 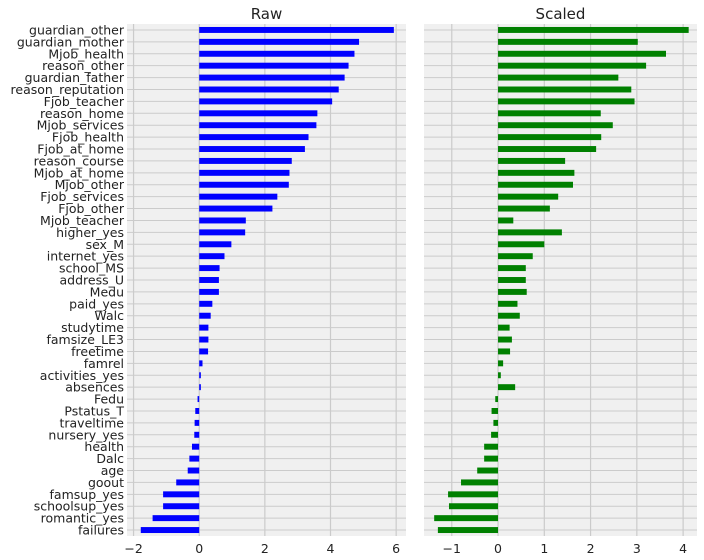 I want to click on category-label: higher_yes, so click(x=90, y=232).